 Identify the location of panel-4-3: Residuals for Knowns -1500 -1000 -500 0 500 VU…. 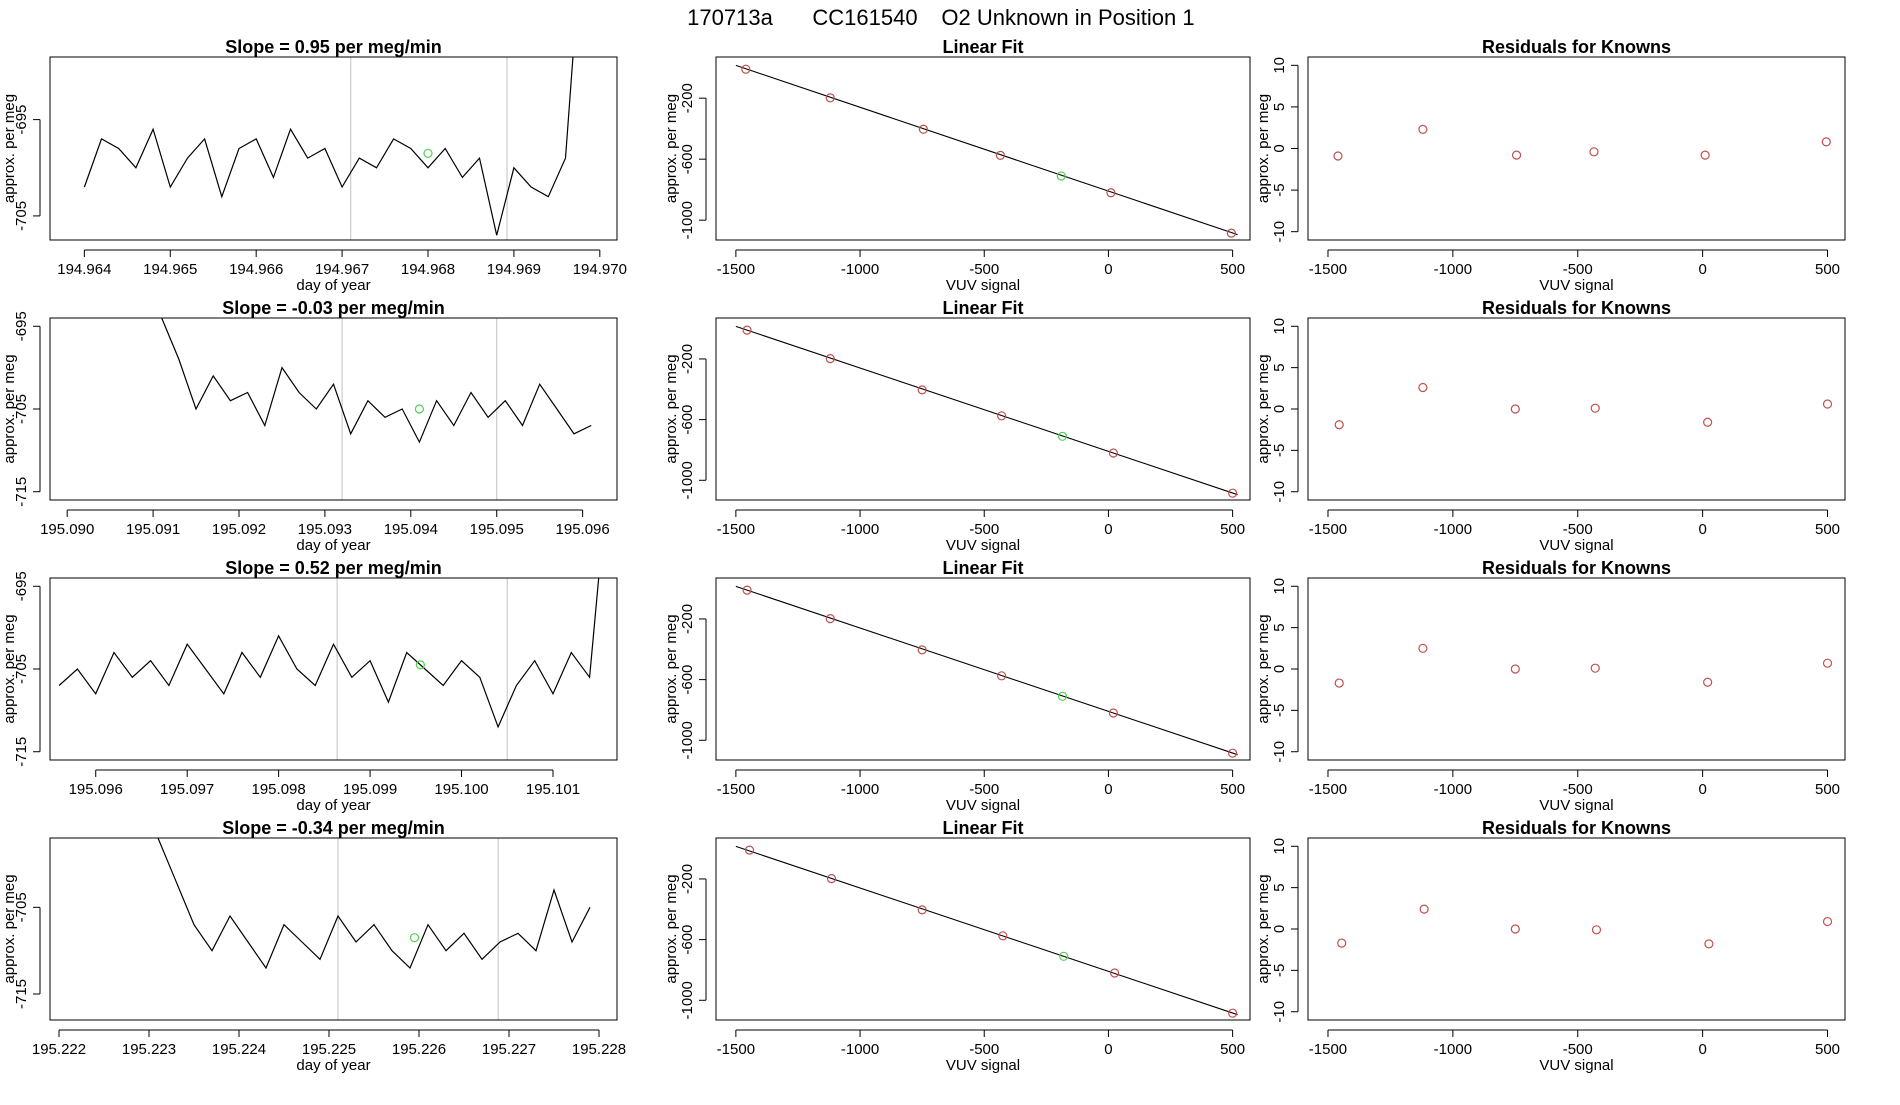
(1550, 946).